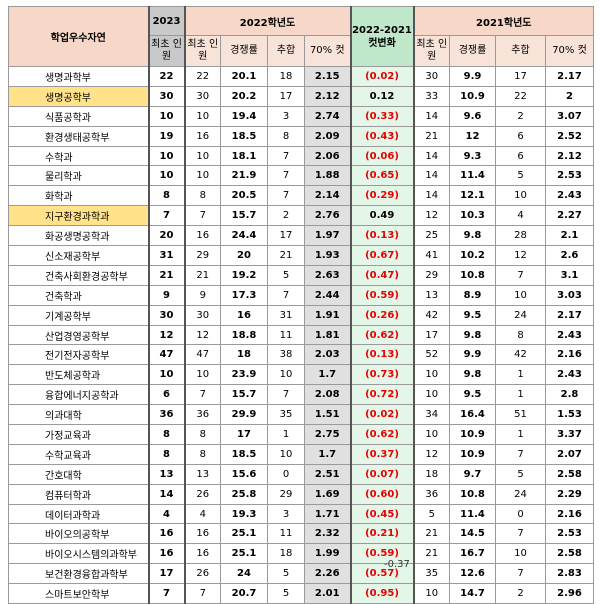  What do you see at coordinates (520, 196) in the screenshot?
I see `additional-2021-cell: 10` at bounding box center [520, 196].